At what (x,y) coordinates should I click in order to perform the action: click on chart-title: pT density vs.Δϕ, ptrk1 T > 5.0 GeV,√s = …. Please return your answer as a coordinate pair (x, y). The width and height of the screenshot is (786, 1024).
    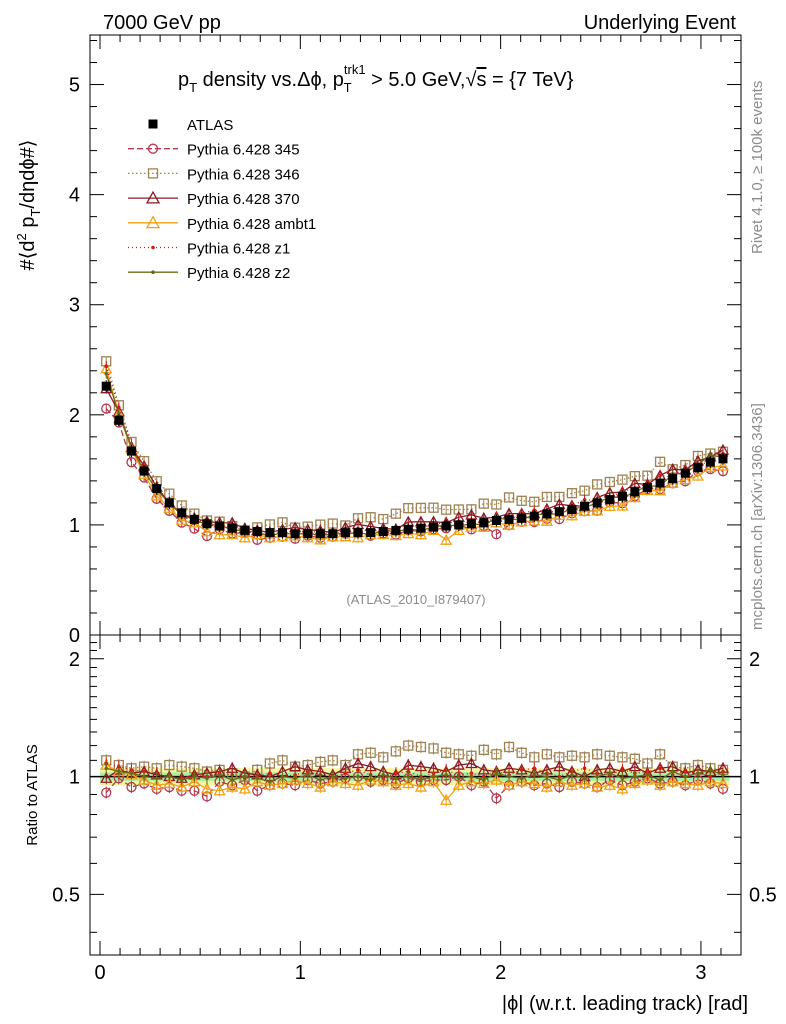
    Looking at the image, I should click on (376, 78).